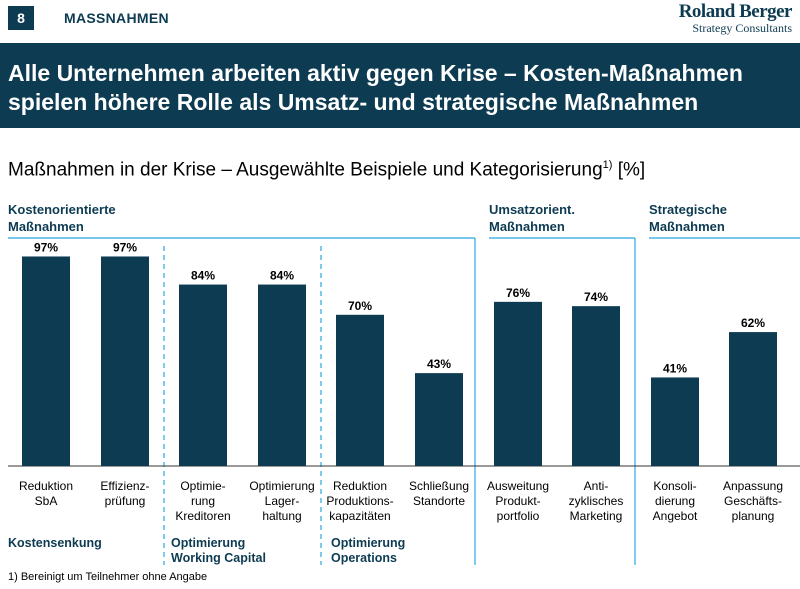  I want to click on category-label-0: Reduktion SbA, so click(46, 493).